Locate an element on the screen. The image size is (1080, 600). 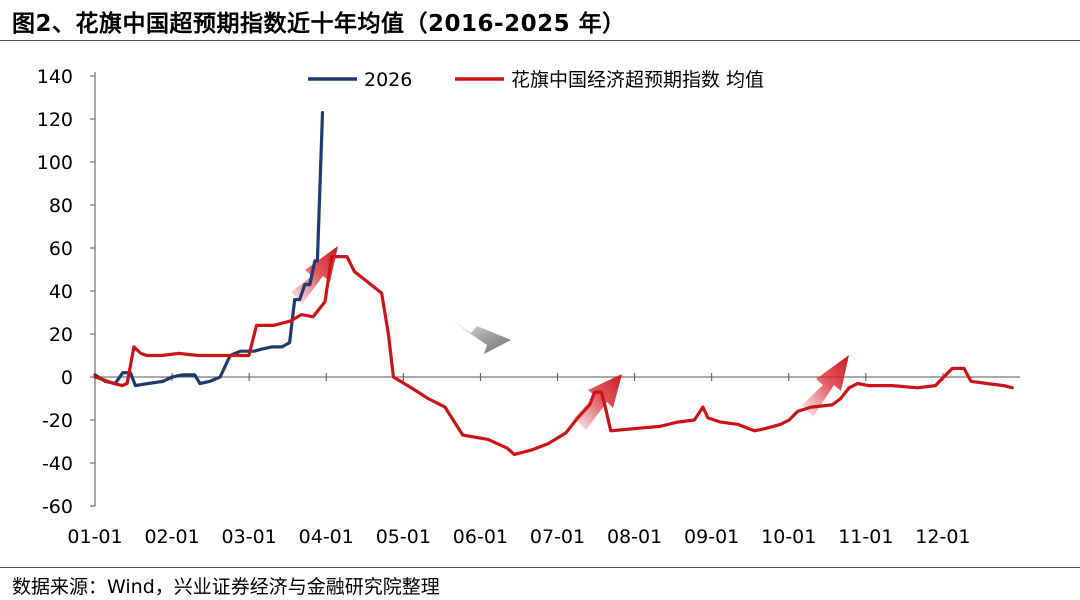
y-tick-label: 140 is located at coordinates (55, 77).